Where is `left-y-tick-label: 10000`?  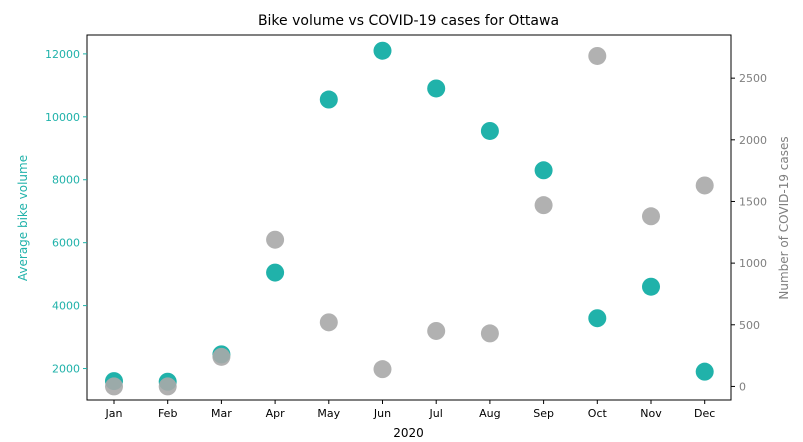
left-y-tick-label: 10000 is located at coordinates (62, 117).